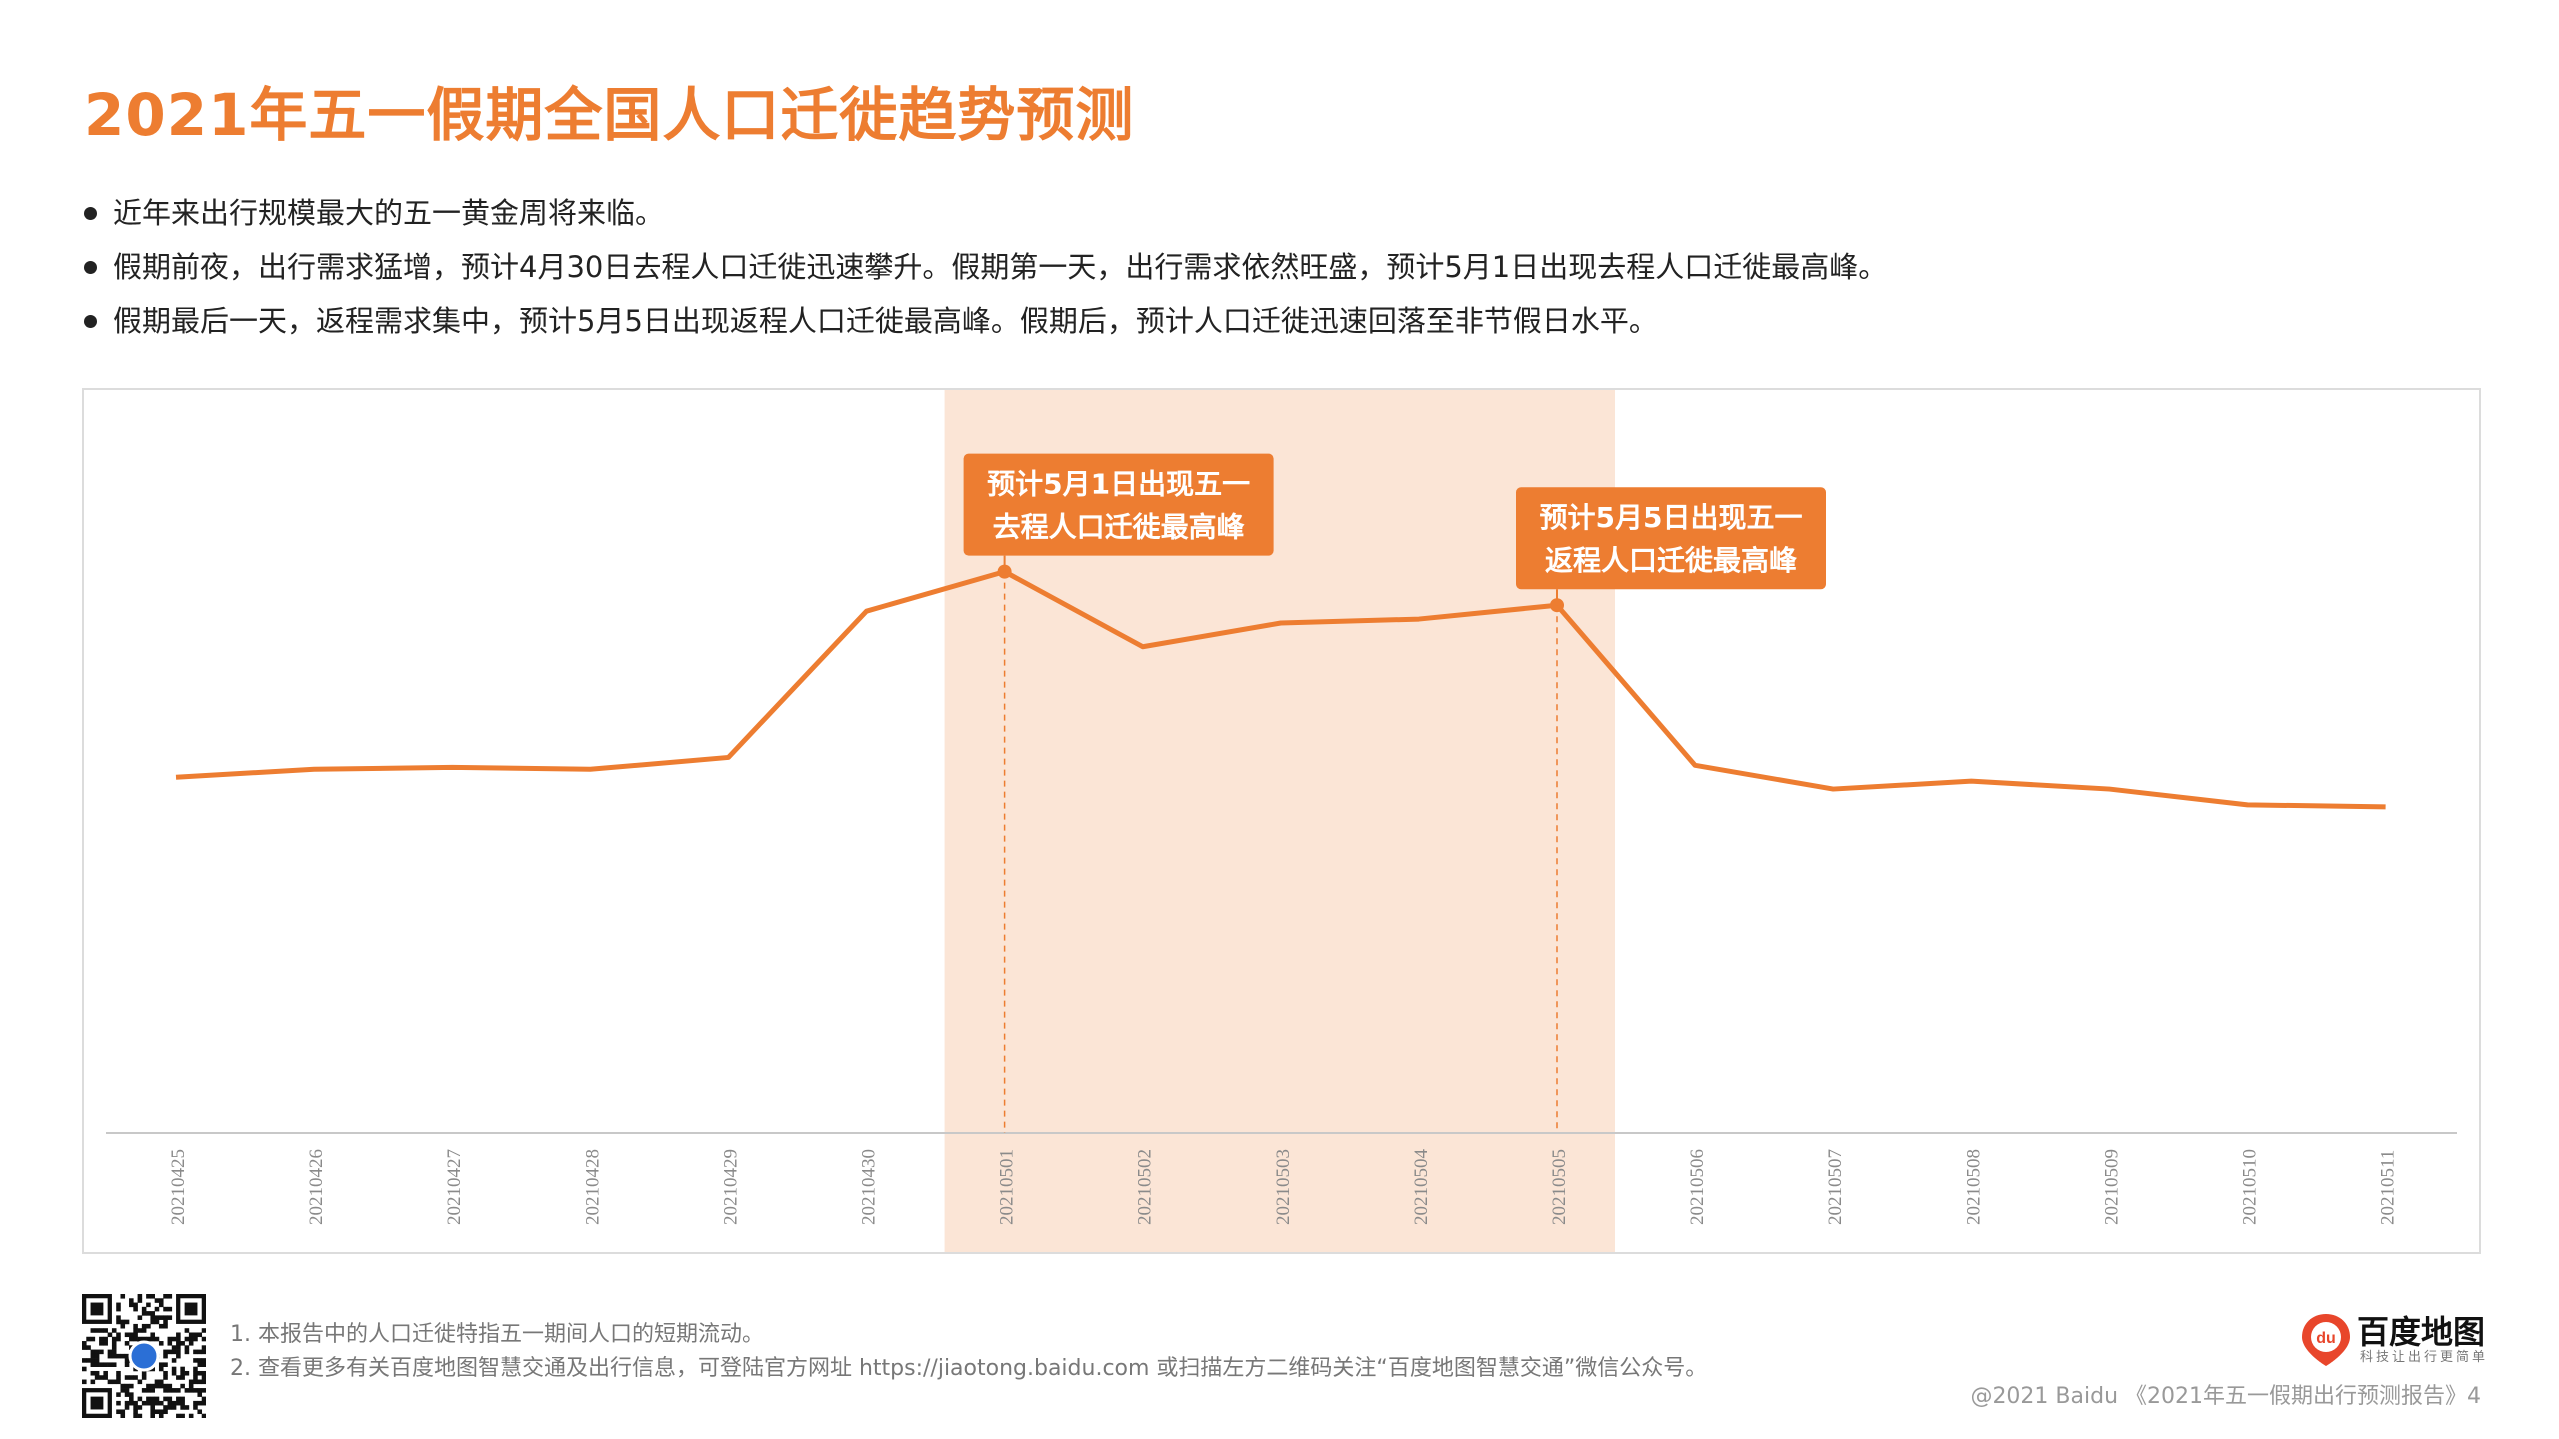  Describe the element at coordinates (1697, 1187) in the screenshot. I see `x-tick-label: 20210506` at that location.